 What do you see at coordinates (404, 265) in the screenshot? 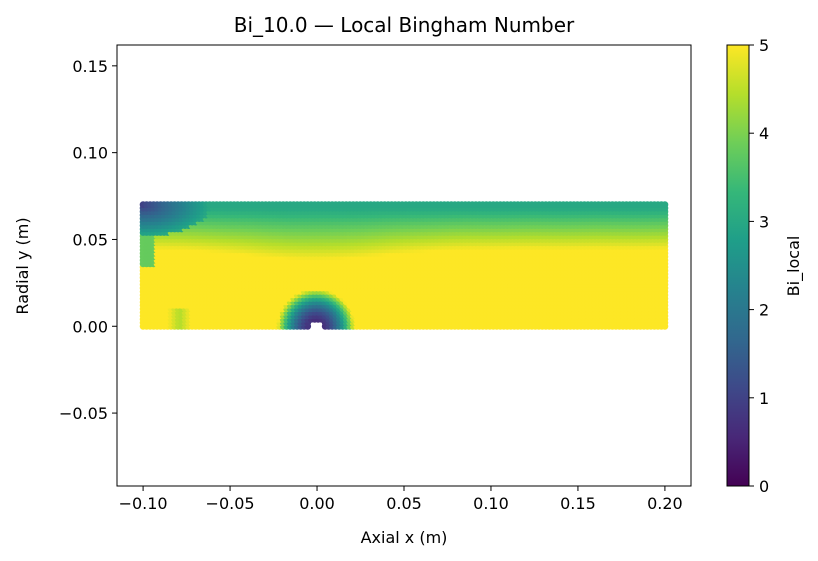
I see `heatmap-field` at bounding box center [404, 265].